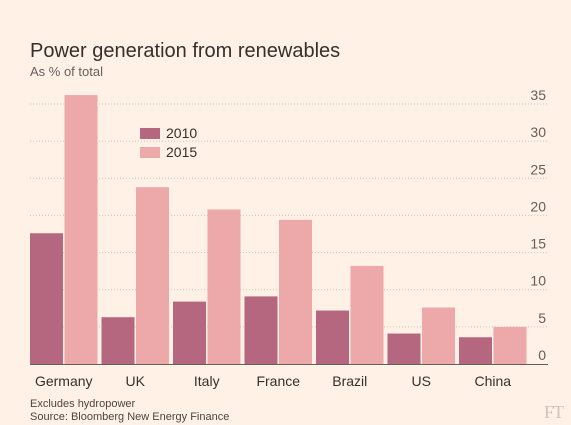 The image size is (571, 425). Describe the element at coordinates (130, 417) in the screenshot. I see `footnote-source: Source: Bloomberg New Energy Finance` at that location.